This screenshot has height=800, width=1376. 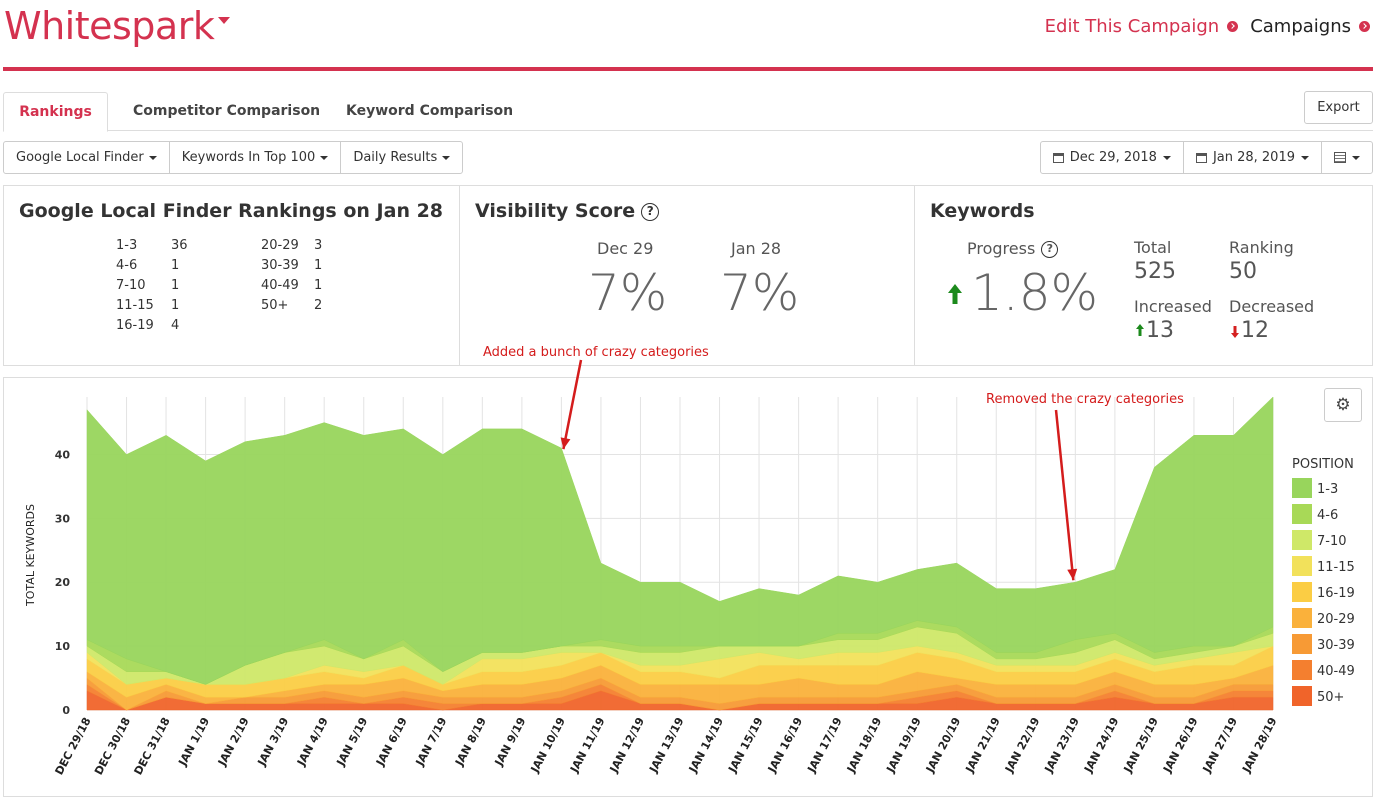 I want to click on increased-value: 13, so click(x=1160, y=330).